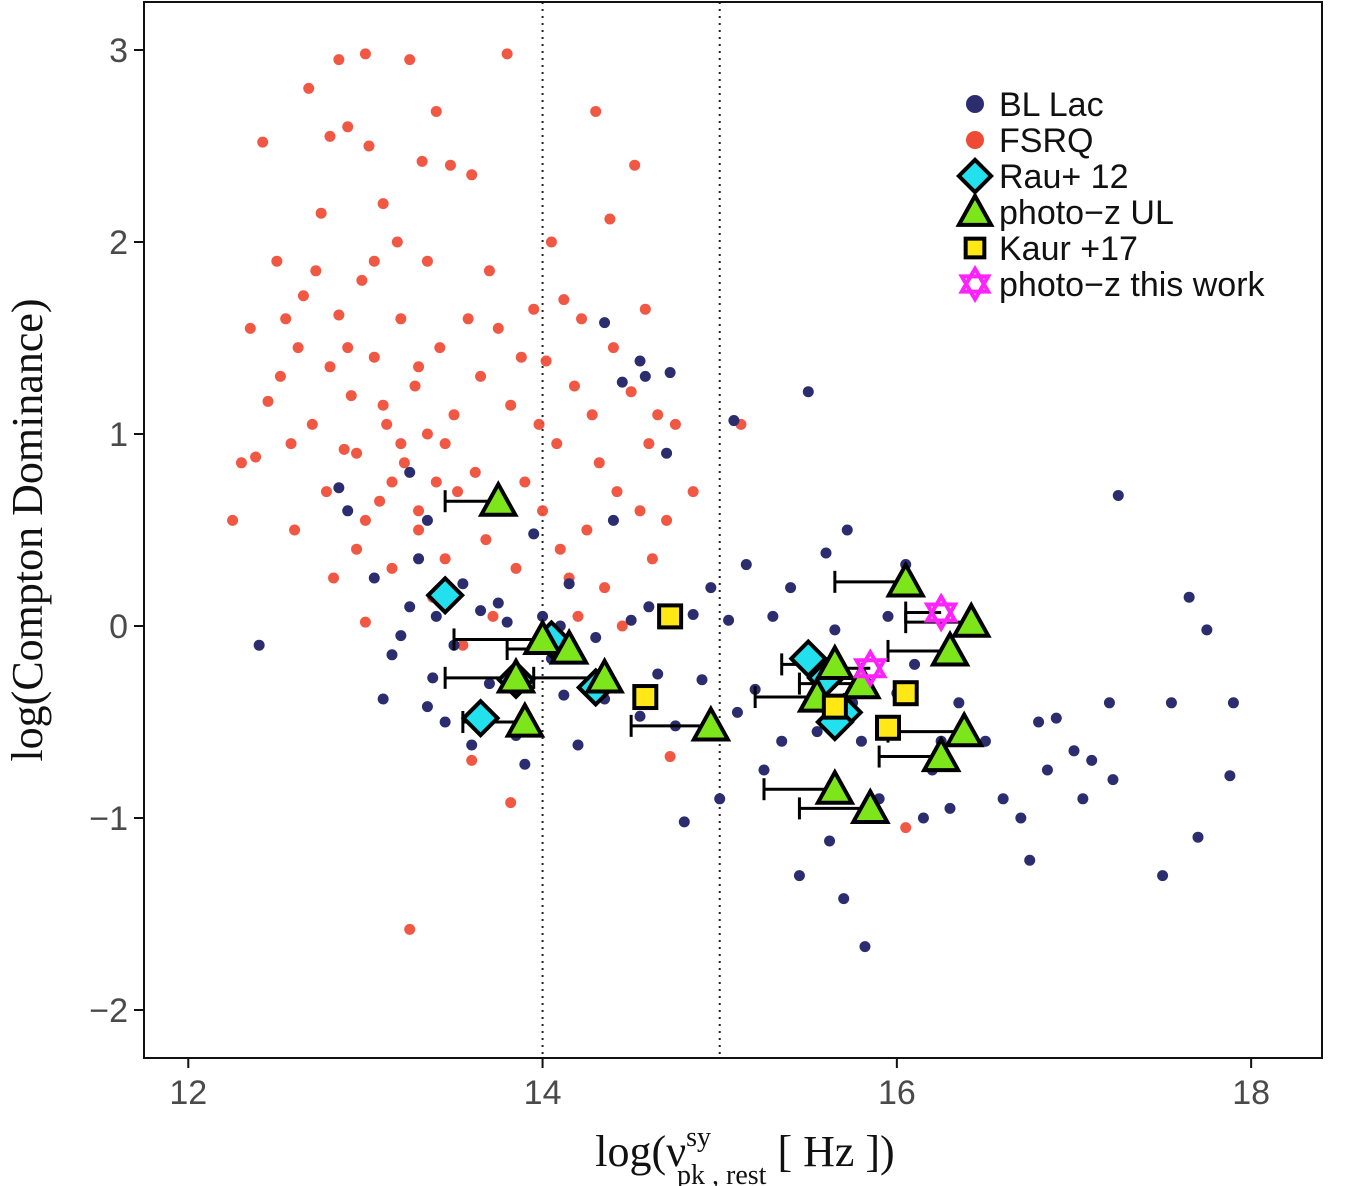 The width and height of the screenshot is (1350, 1186). What do you see at coordinates (445, 595) in the screenshot?
I see `rau12-point` at bounding box center [445, 595].